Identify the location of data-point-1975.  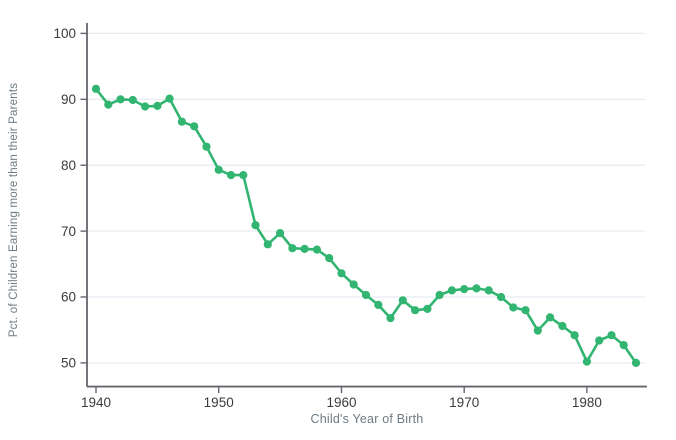
(525, 310).